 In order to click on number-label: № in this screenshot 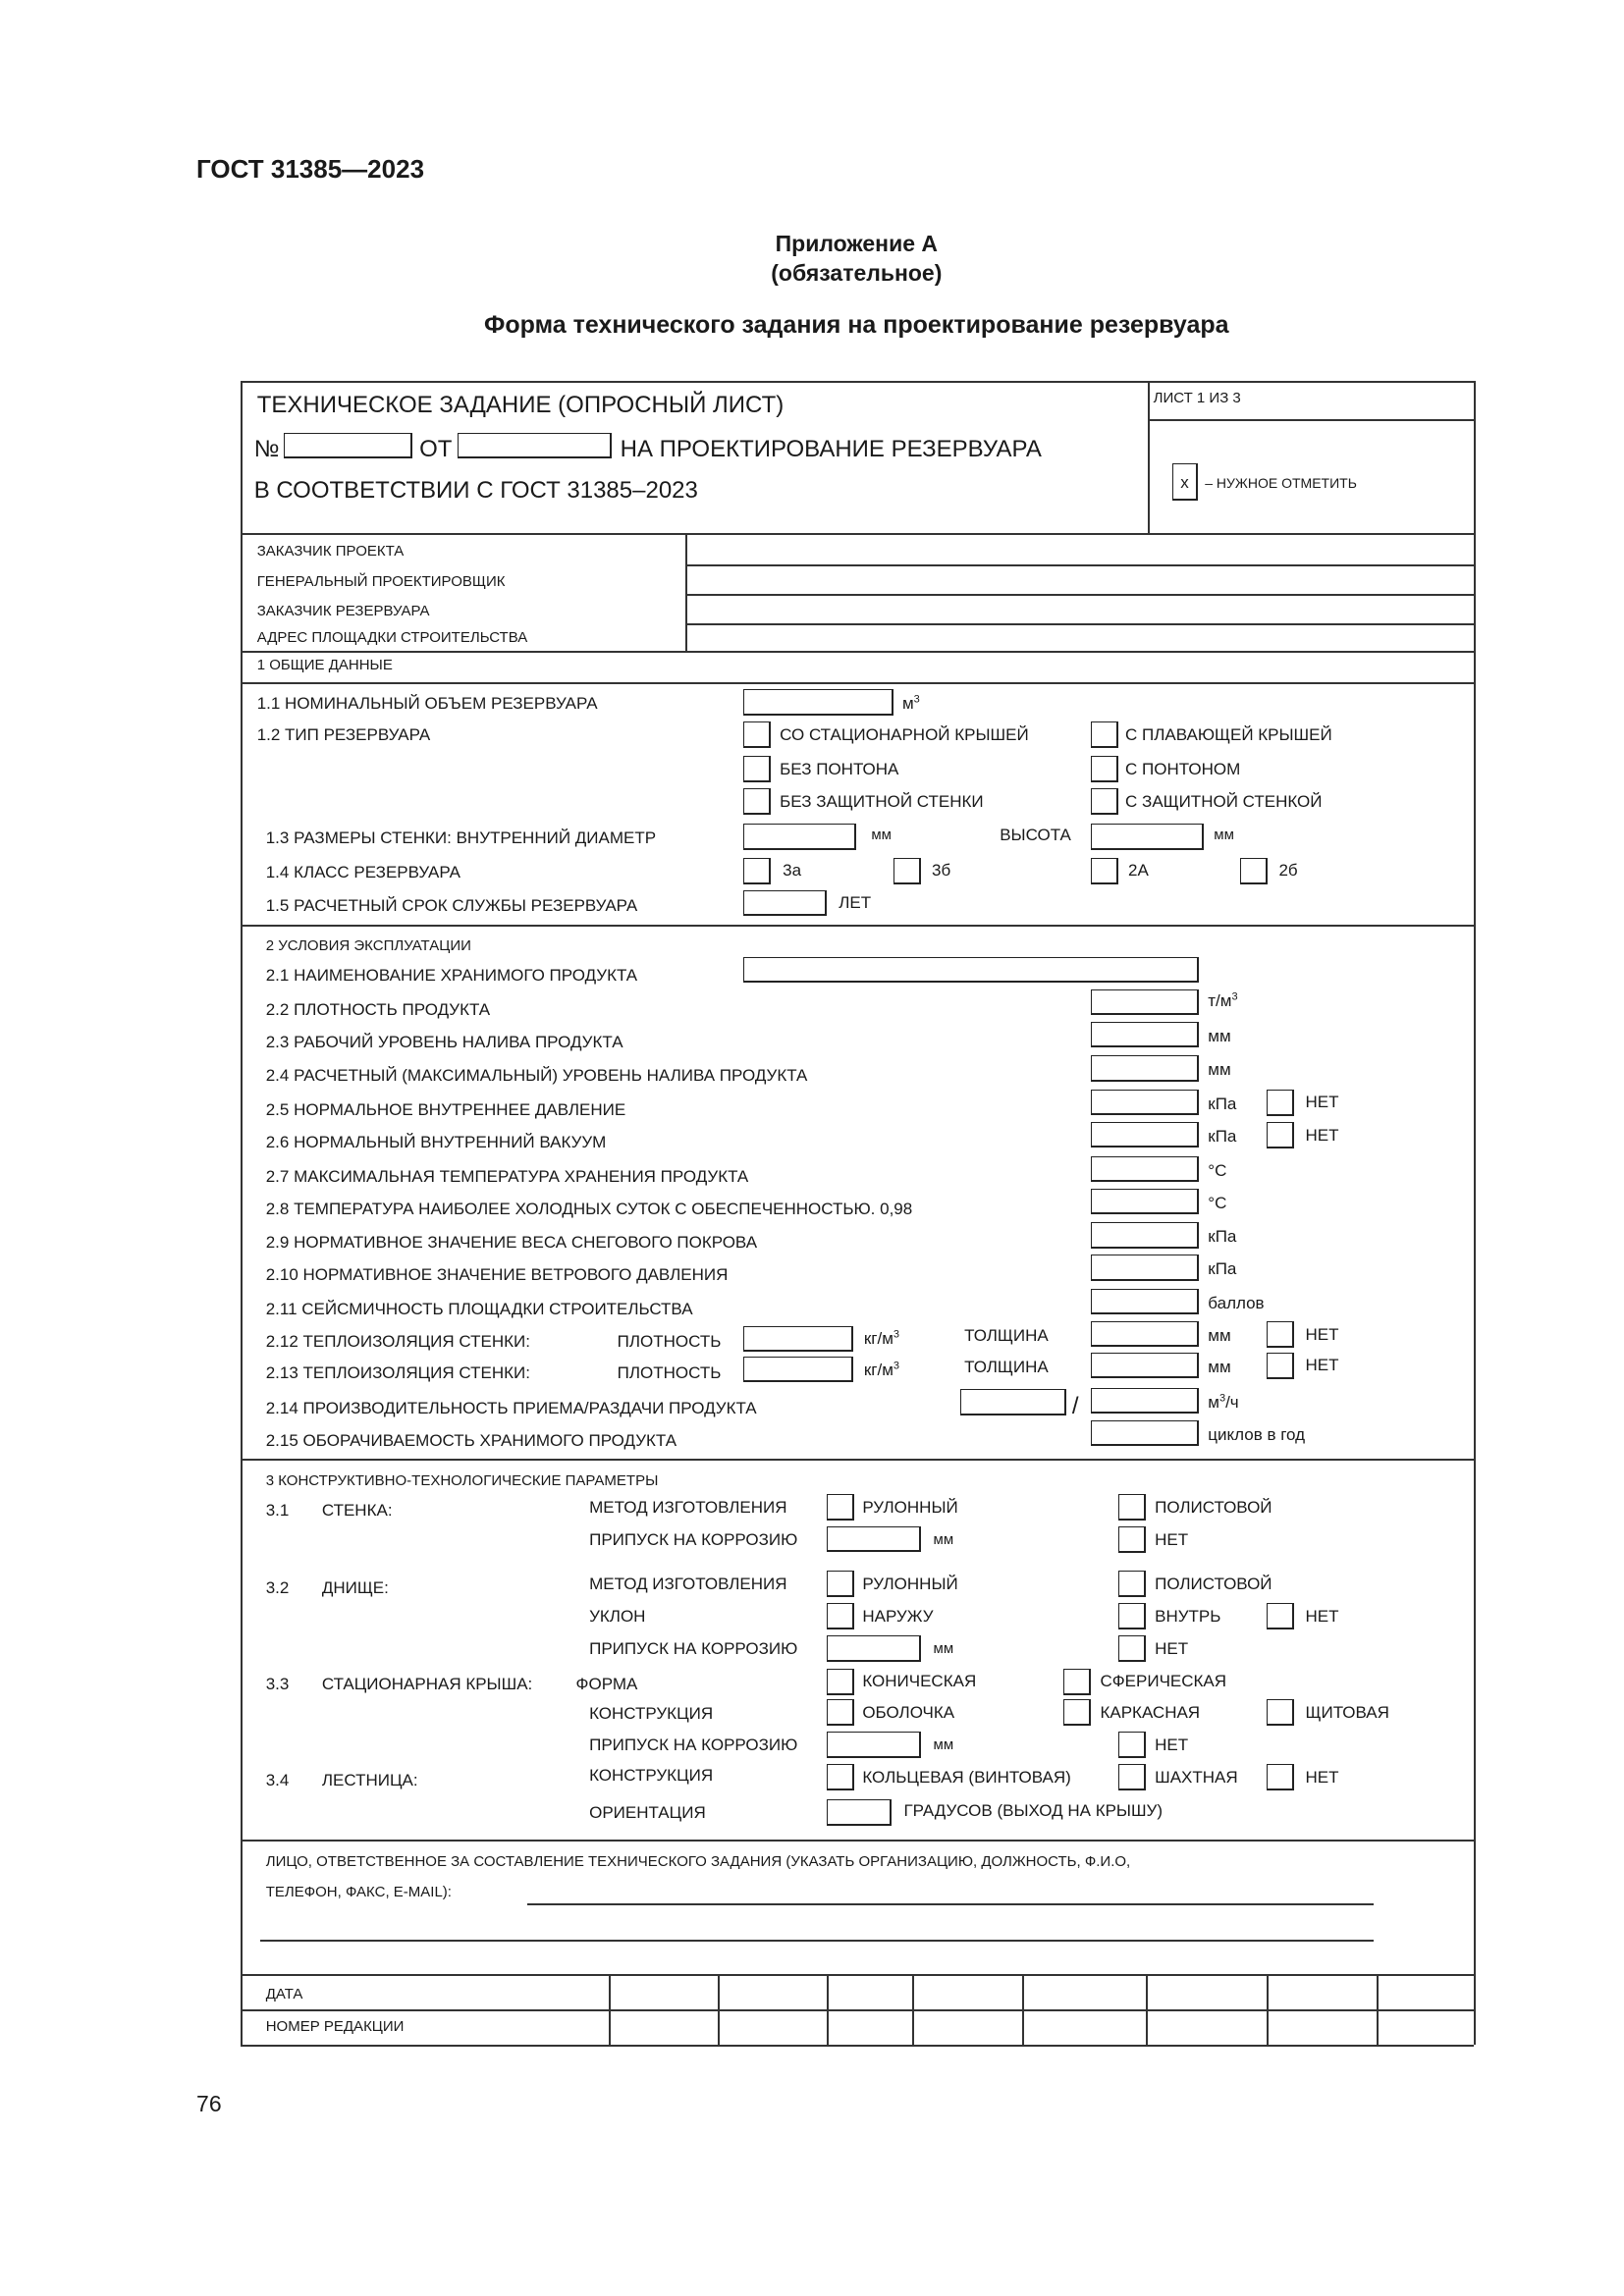, I will do `click(266, 449)`.